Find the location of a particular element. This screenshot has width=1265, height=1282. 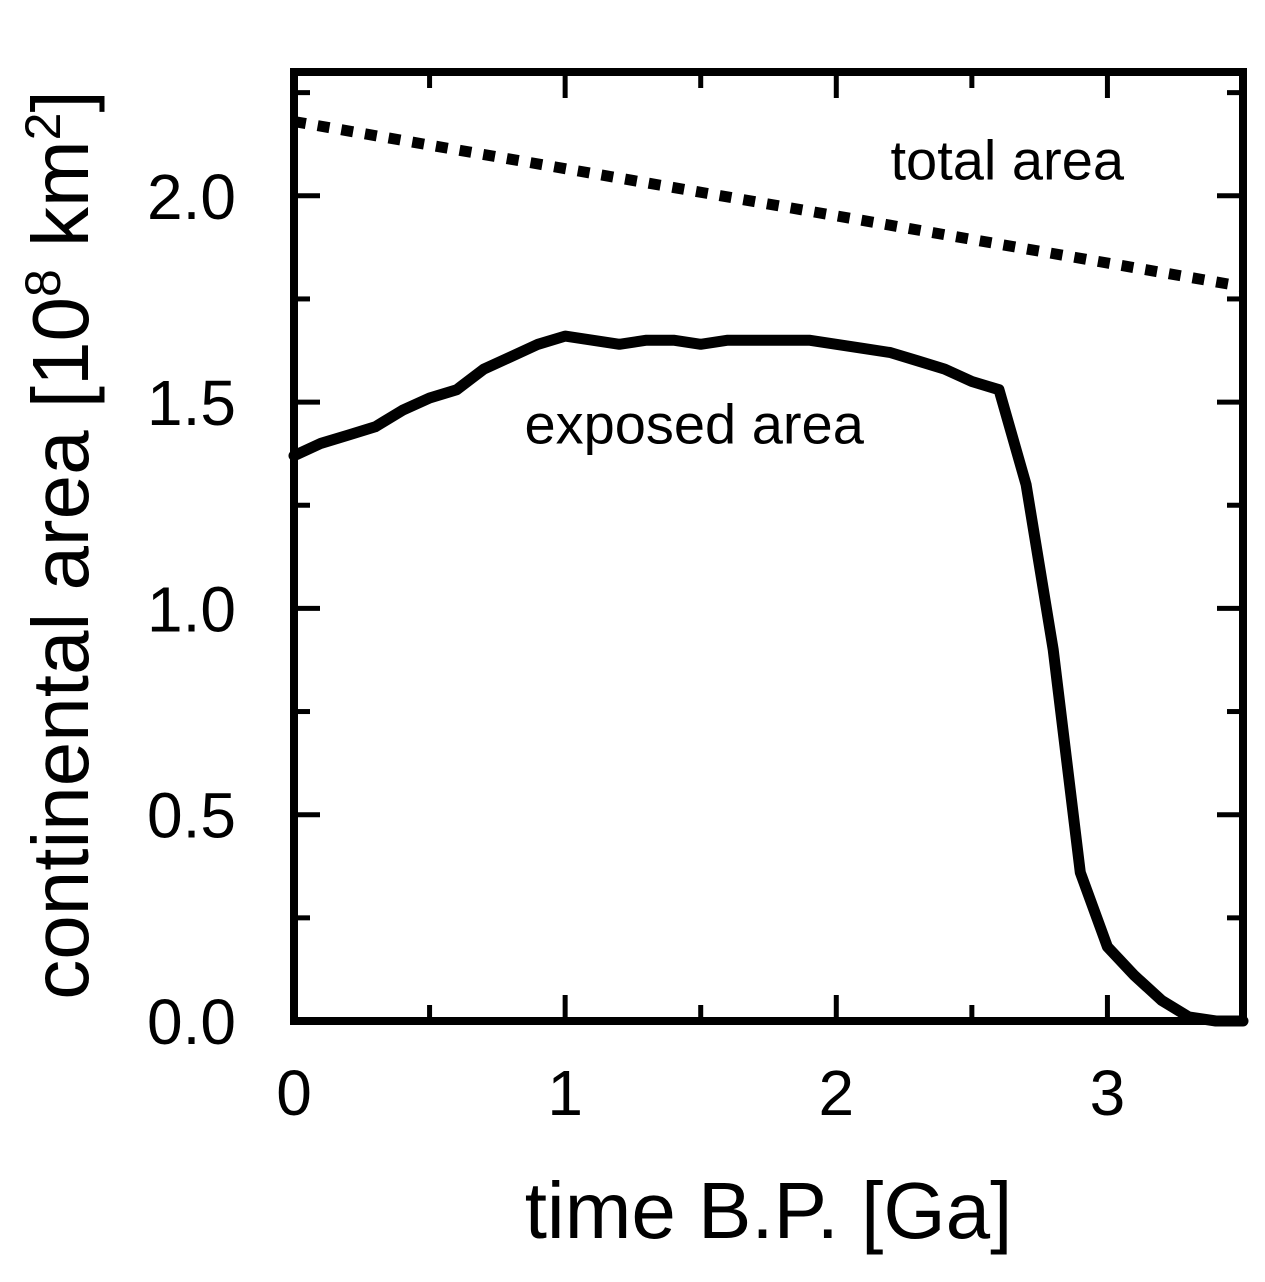

y-tick-label-4: 2.0 is located at coordinates (191, 197).